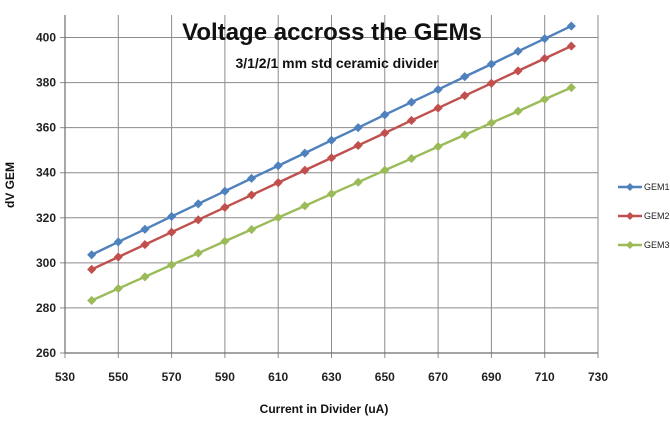 The height and width of the screenshot is (431, 670). What do you see at coordinates (46, 173) in the screenshot?
I see `y-tick-label: 340` at bounding box center [46, 173].